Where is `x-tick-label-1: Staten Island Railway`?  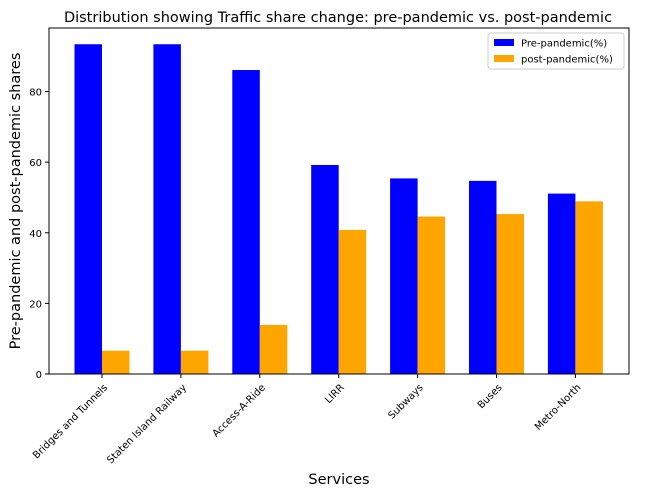 x-tick-label-1: Staten Island Railway is located at coordinates (147, 424).